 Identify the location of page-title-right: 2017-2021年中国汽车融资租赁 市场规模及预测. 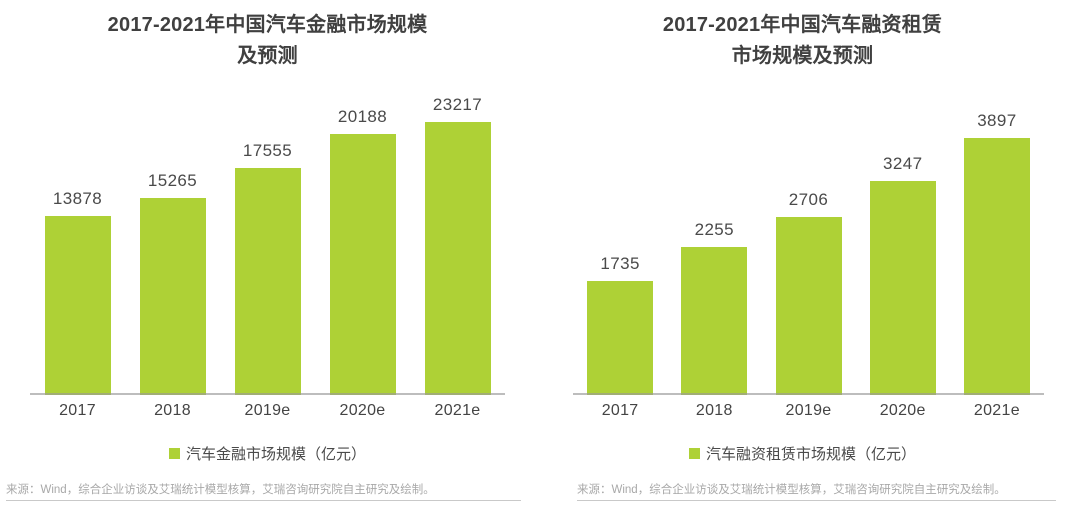
(802, 41).